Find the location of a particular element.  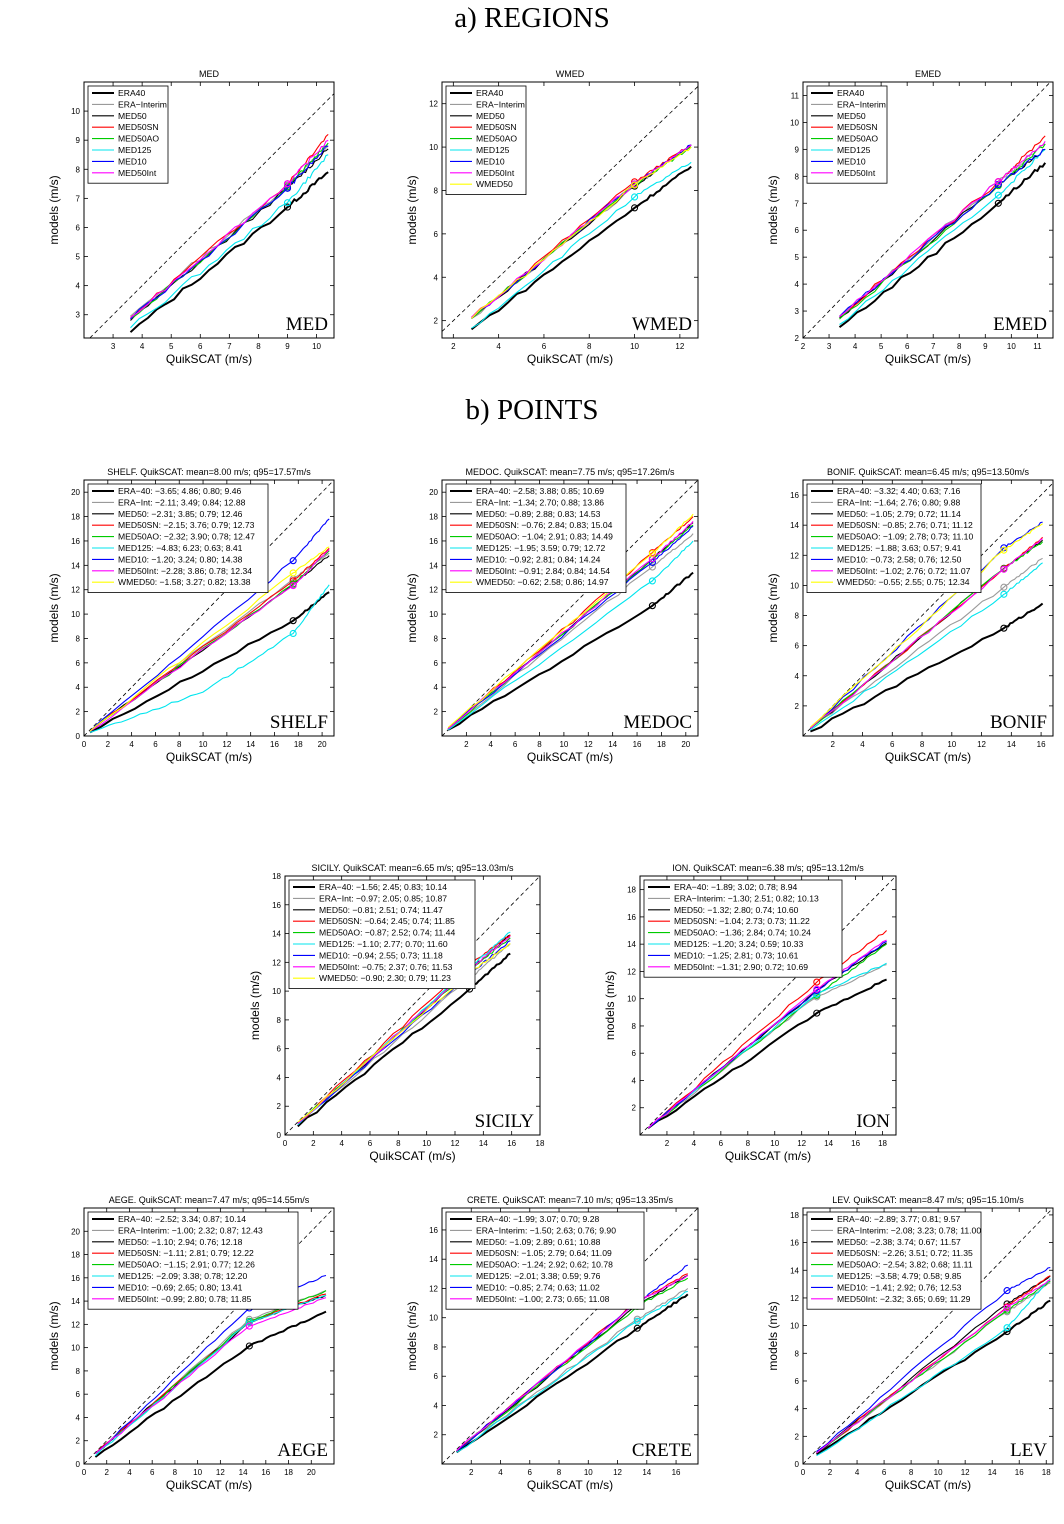

legend-label: ERA40 is located at coordinates (489, 93).